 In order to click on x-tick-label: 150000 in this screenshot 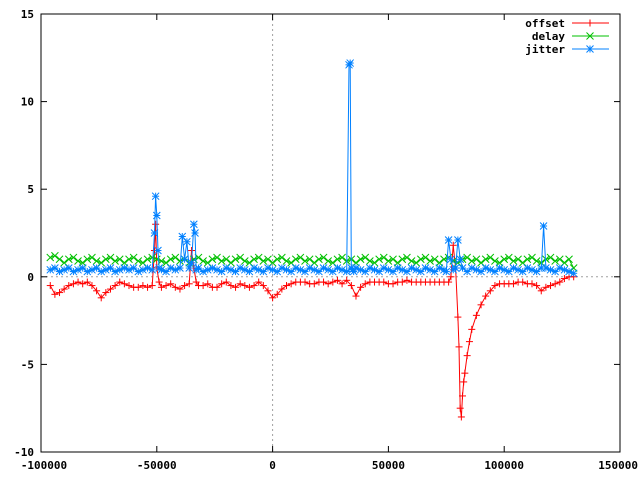, I will do `click(618, 465)`.